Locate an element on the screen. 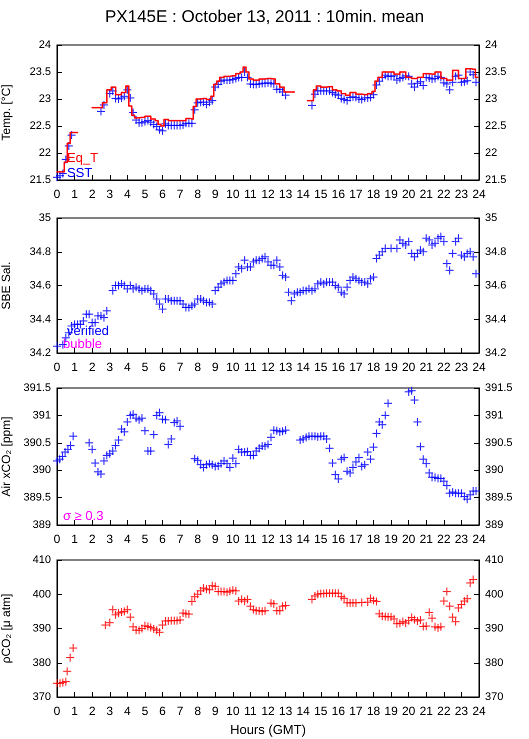 The image size is (529, 739). y-tick-label: 23.5 is located at coordinates (40, 72).